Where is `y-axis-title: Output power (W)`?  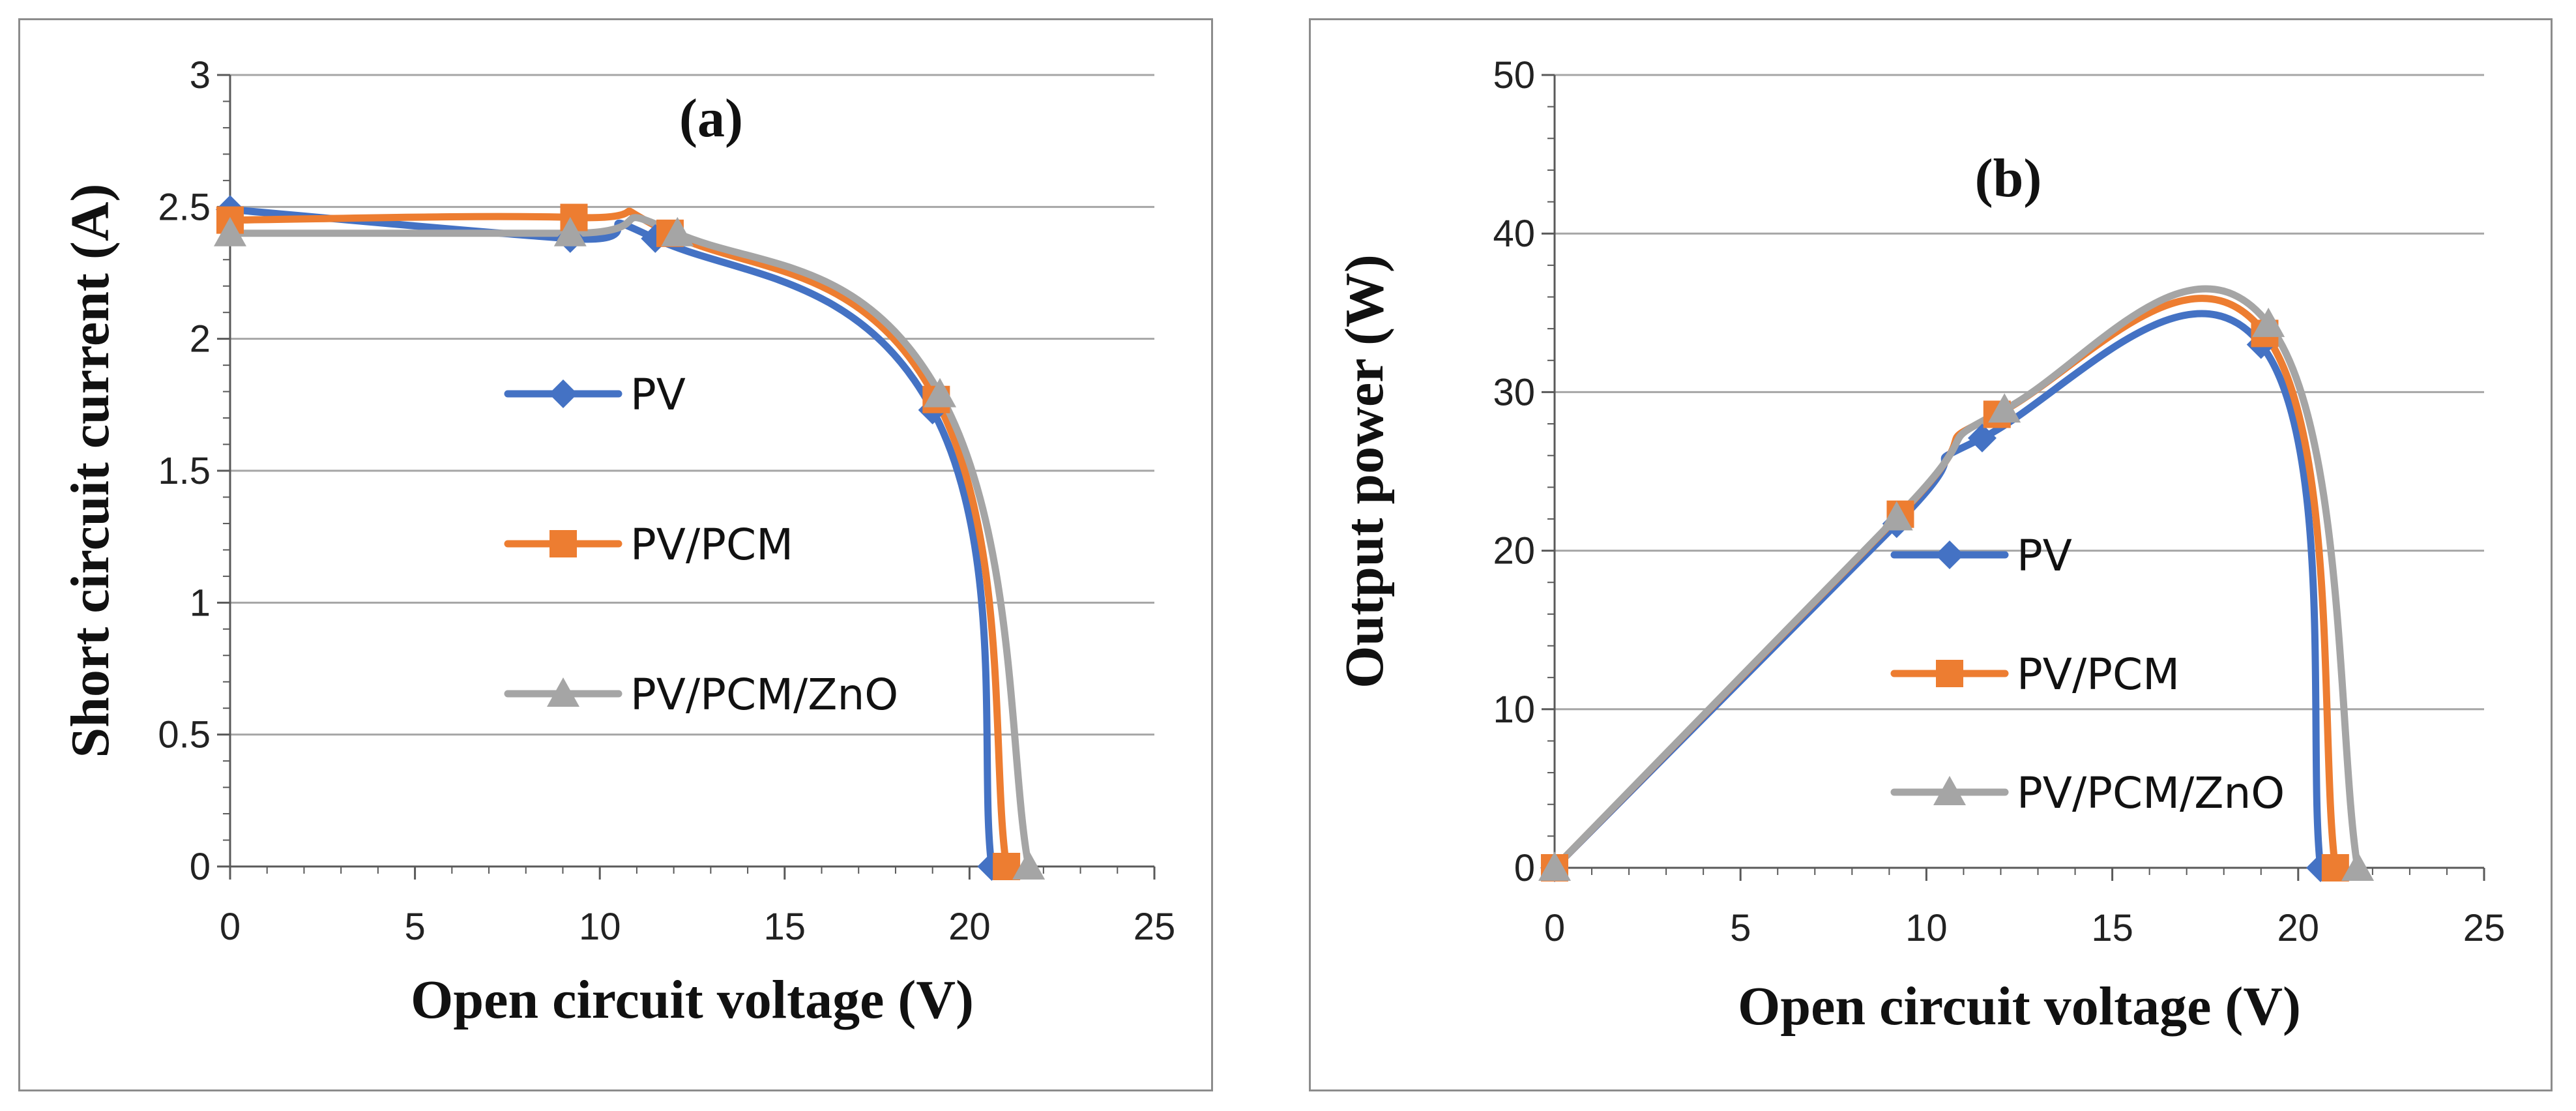
y-axis-title: Output power (W) is located at coordinates (1364, 472).